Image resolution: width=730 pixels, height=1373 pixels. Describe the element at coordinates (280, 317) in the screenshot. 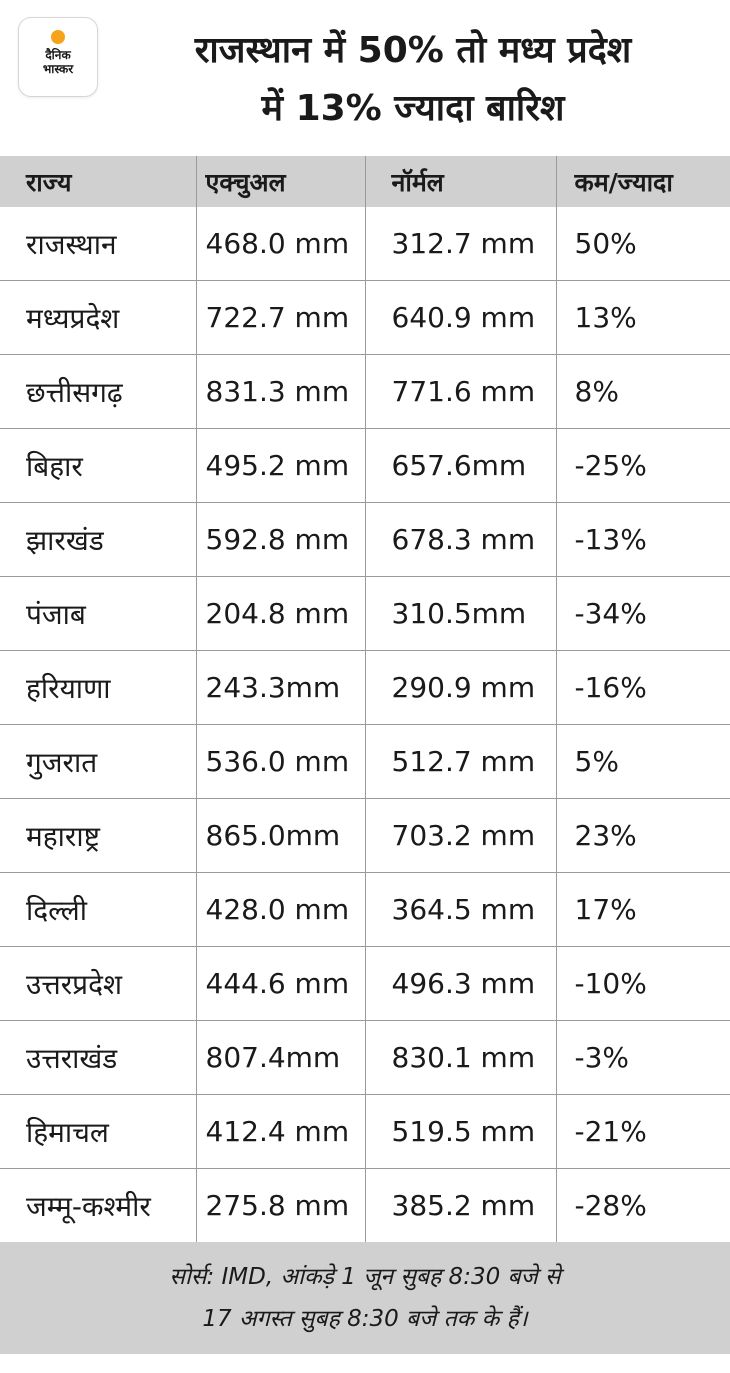

I see `actual-cell: 722.7 mm` at that location.